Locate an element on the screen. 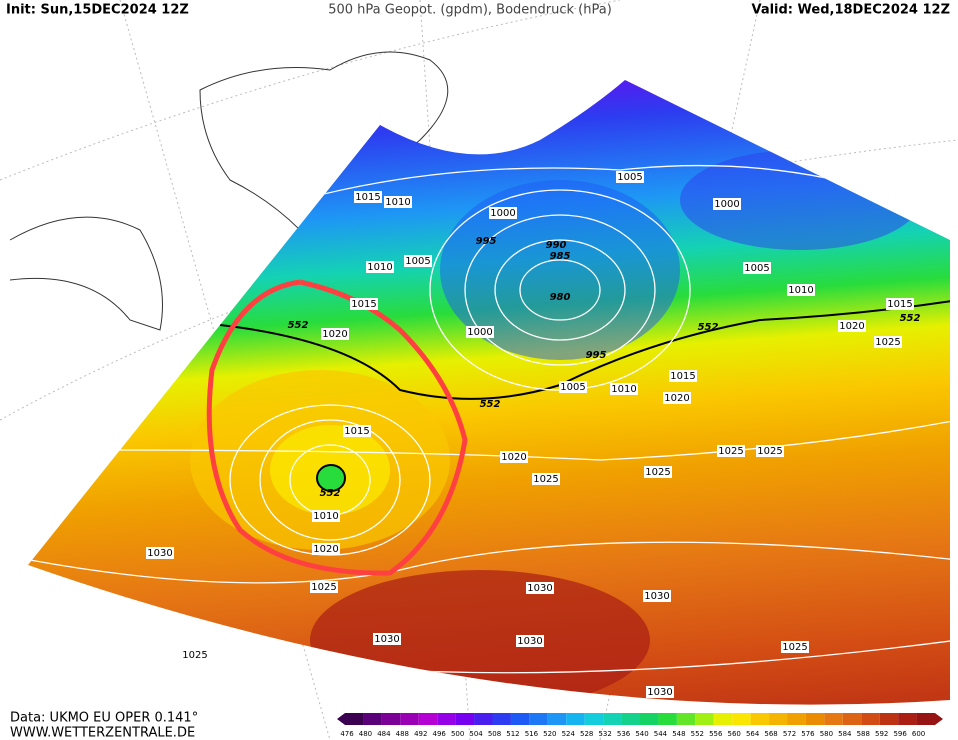 The width and height of the screenshot is (958, 740). scale-label: 476 is located at coordinates (347, 734).